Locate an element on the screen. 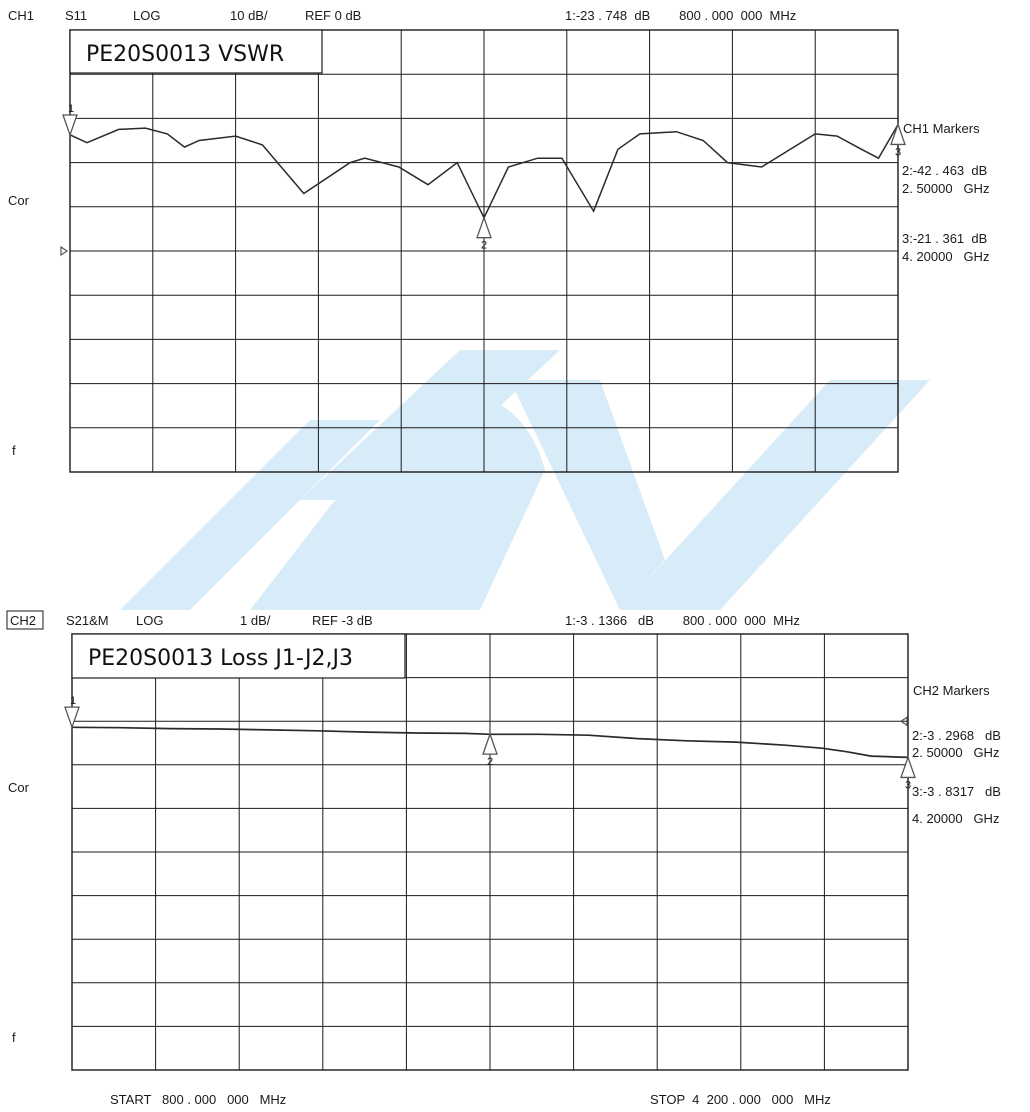 This screenshot has height=1112, width=1030. ch1-marker-1-triangle is located at coordinates (70, 125).